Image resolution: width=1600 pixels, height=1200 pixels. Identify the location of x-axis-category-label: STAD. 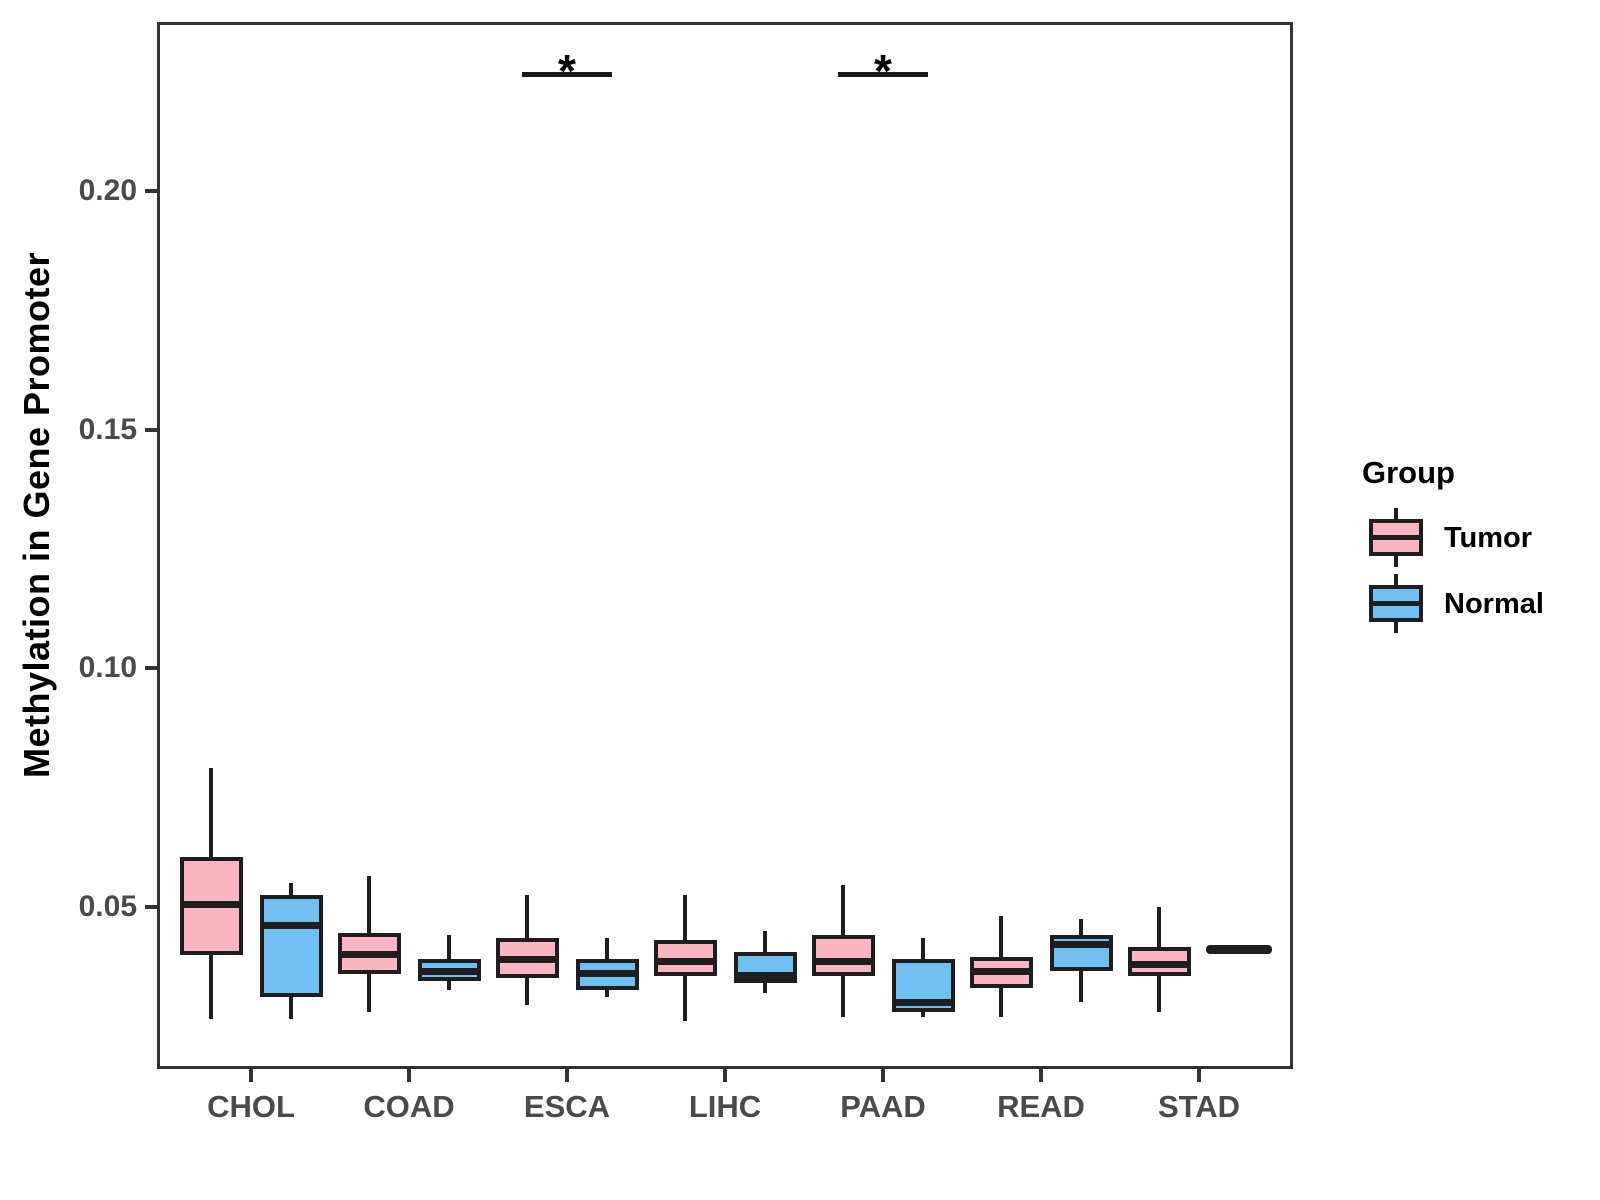
(1199, 1106).